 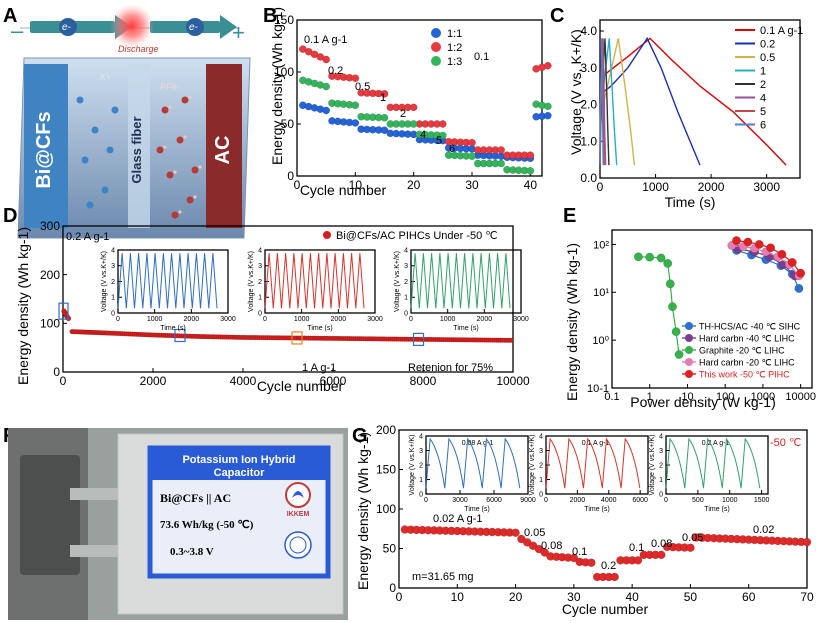 I want to click on b-1:3-point-29, so click(x=472, y=156).